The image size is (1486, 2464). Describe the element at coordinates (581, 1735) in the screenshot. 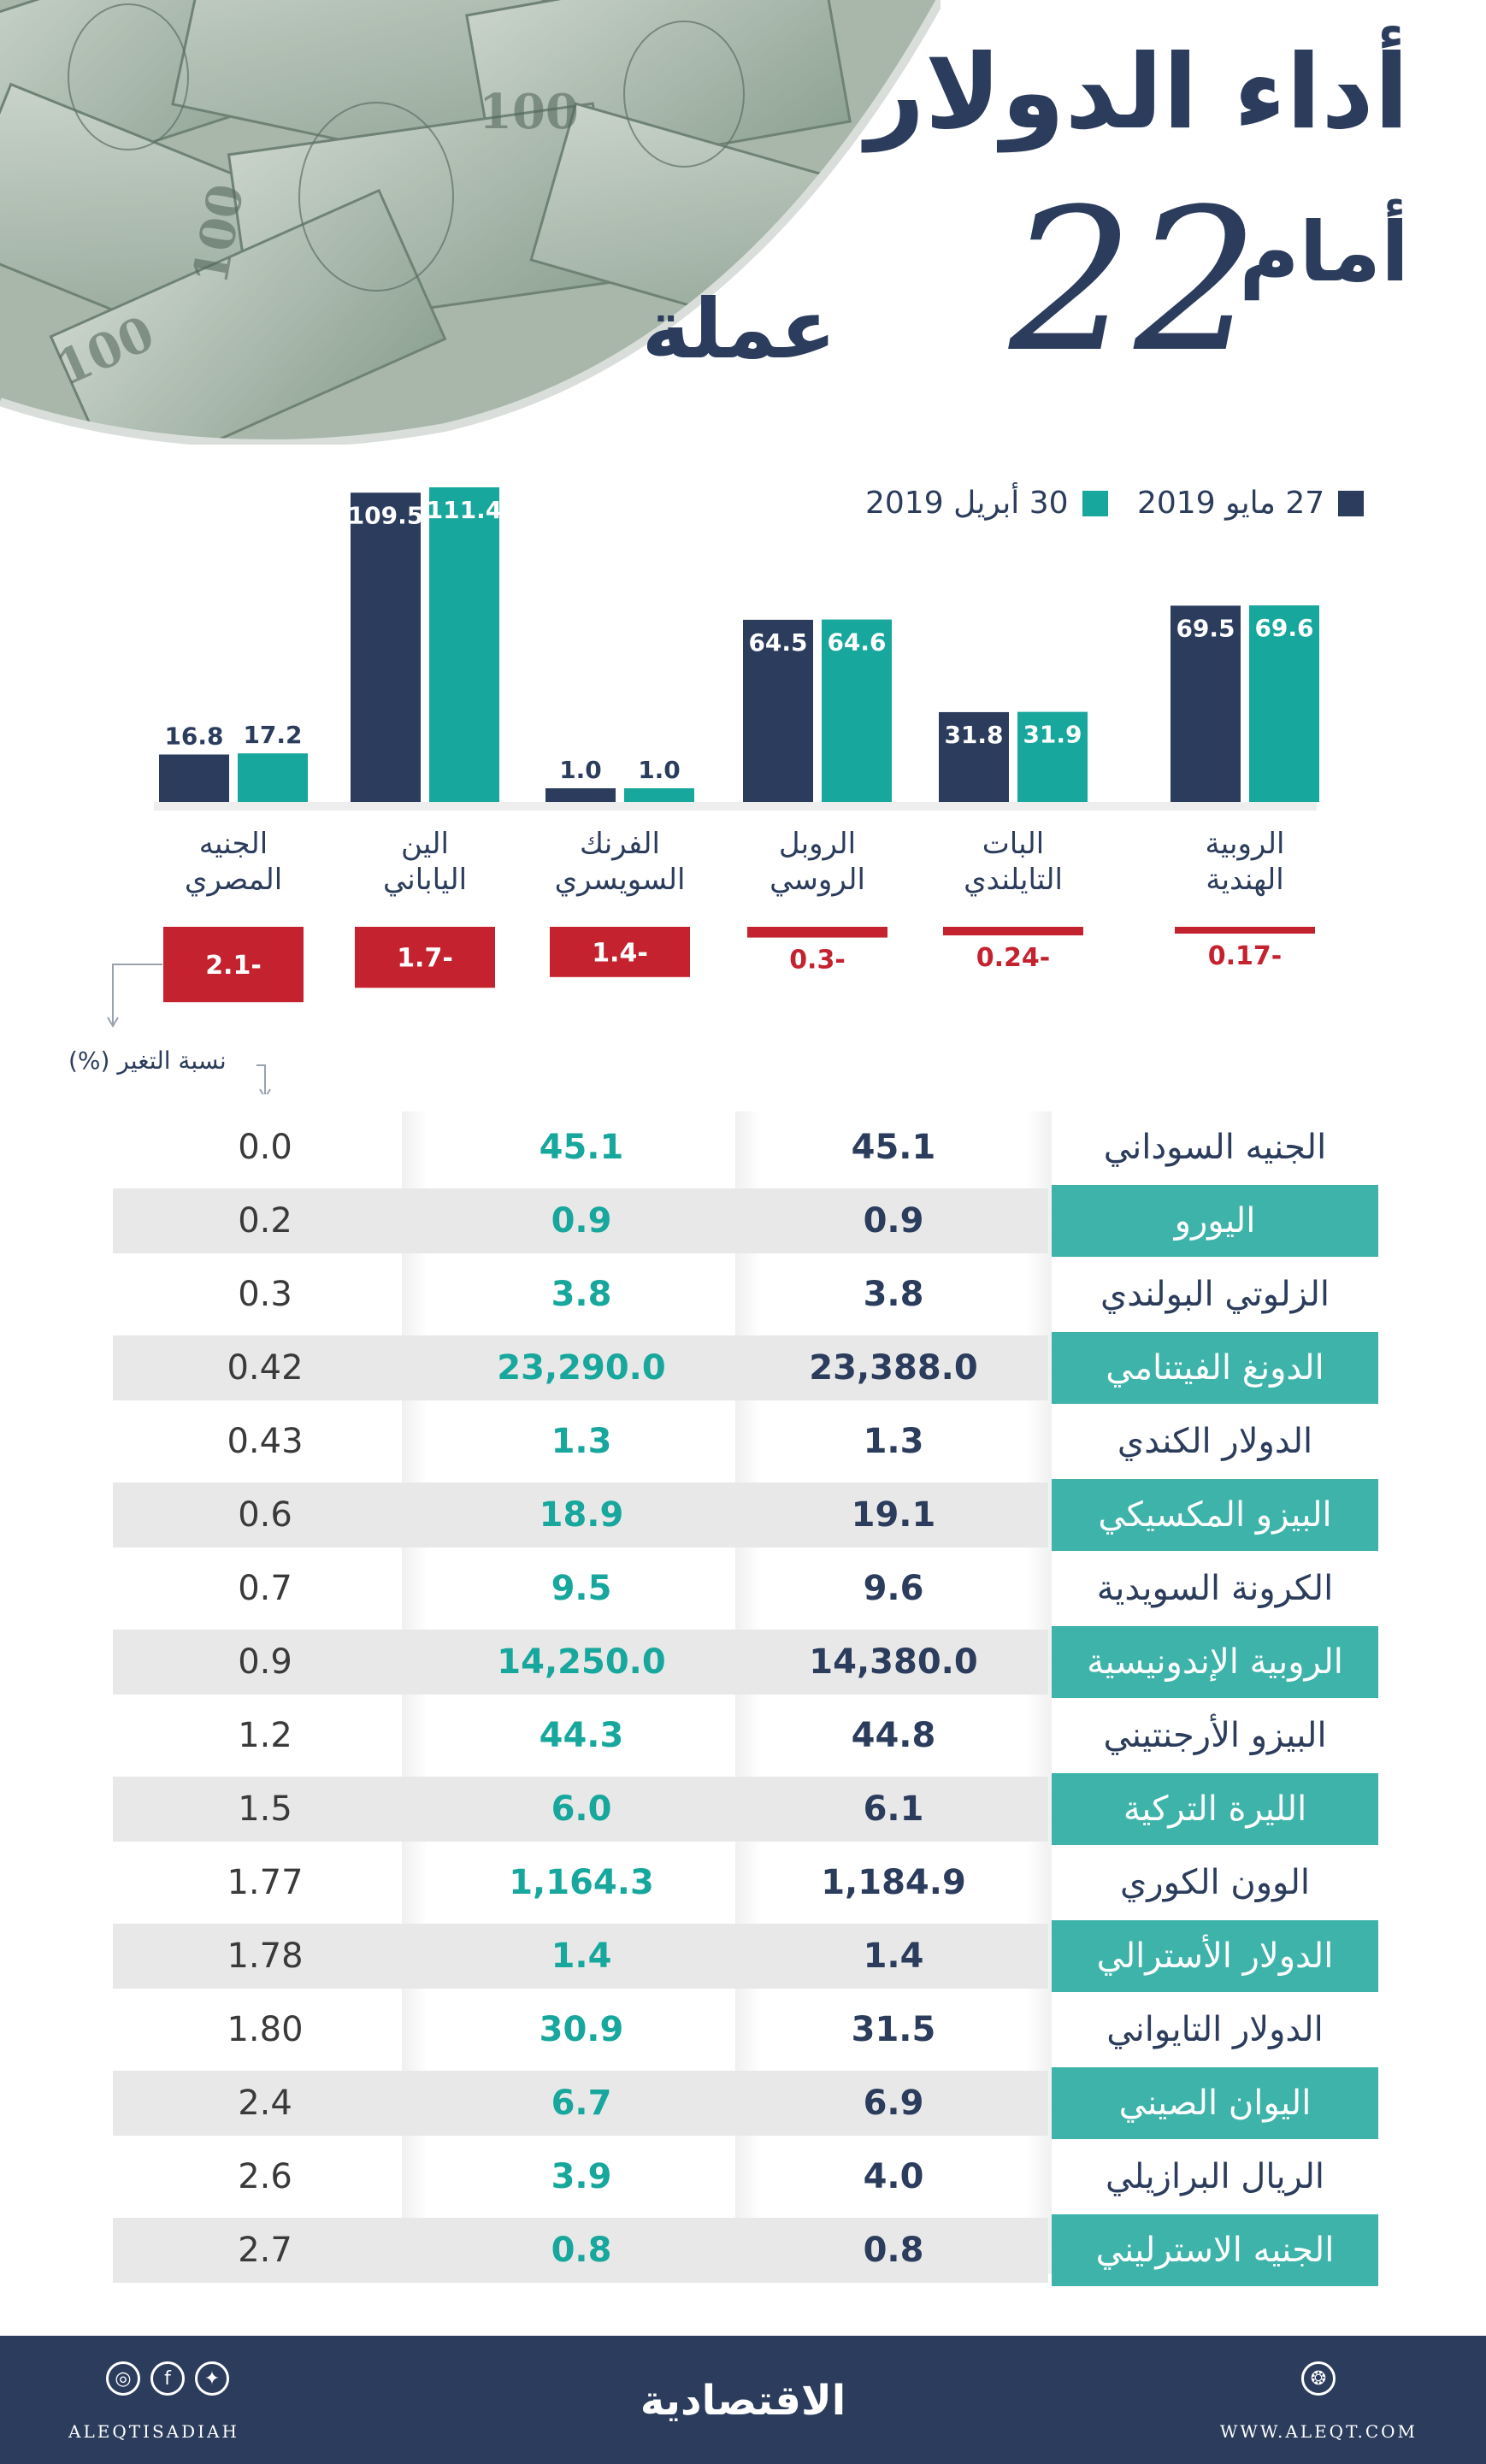

I see `value-april: 44.3` at that location.